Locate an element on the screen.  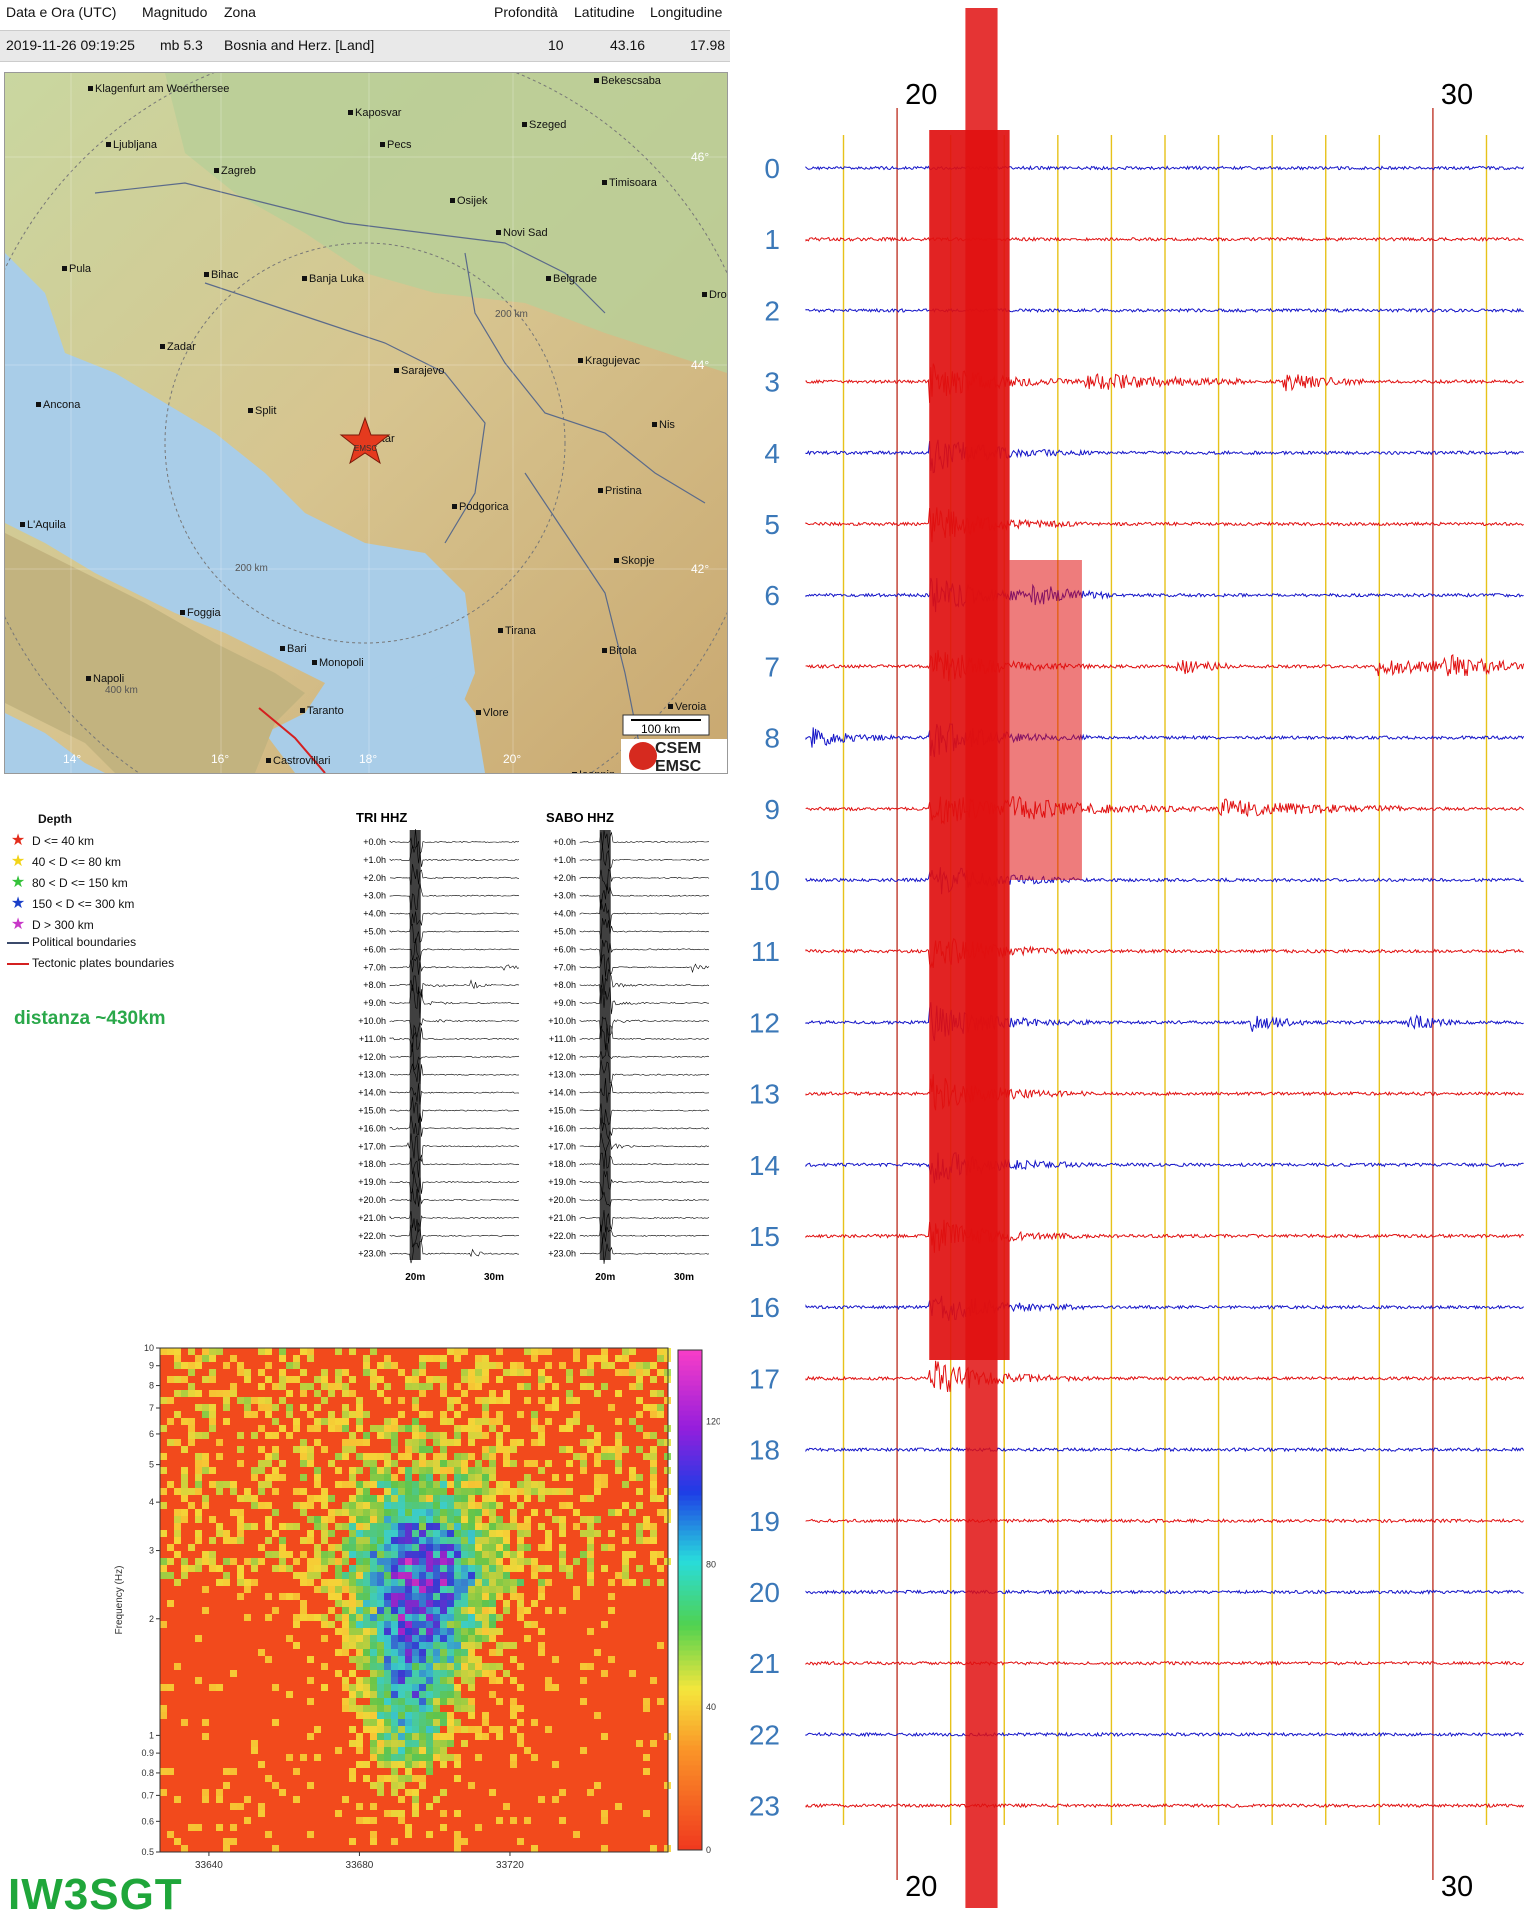
row-label: 17 is located at coordinates (764, 1378).